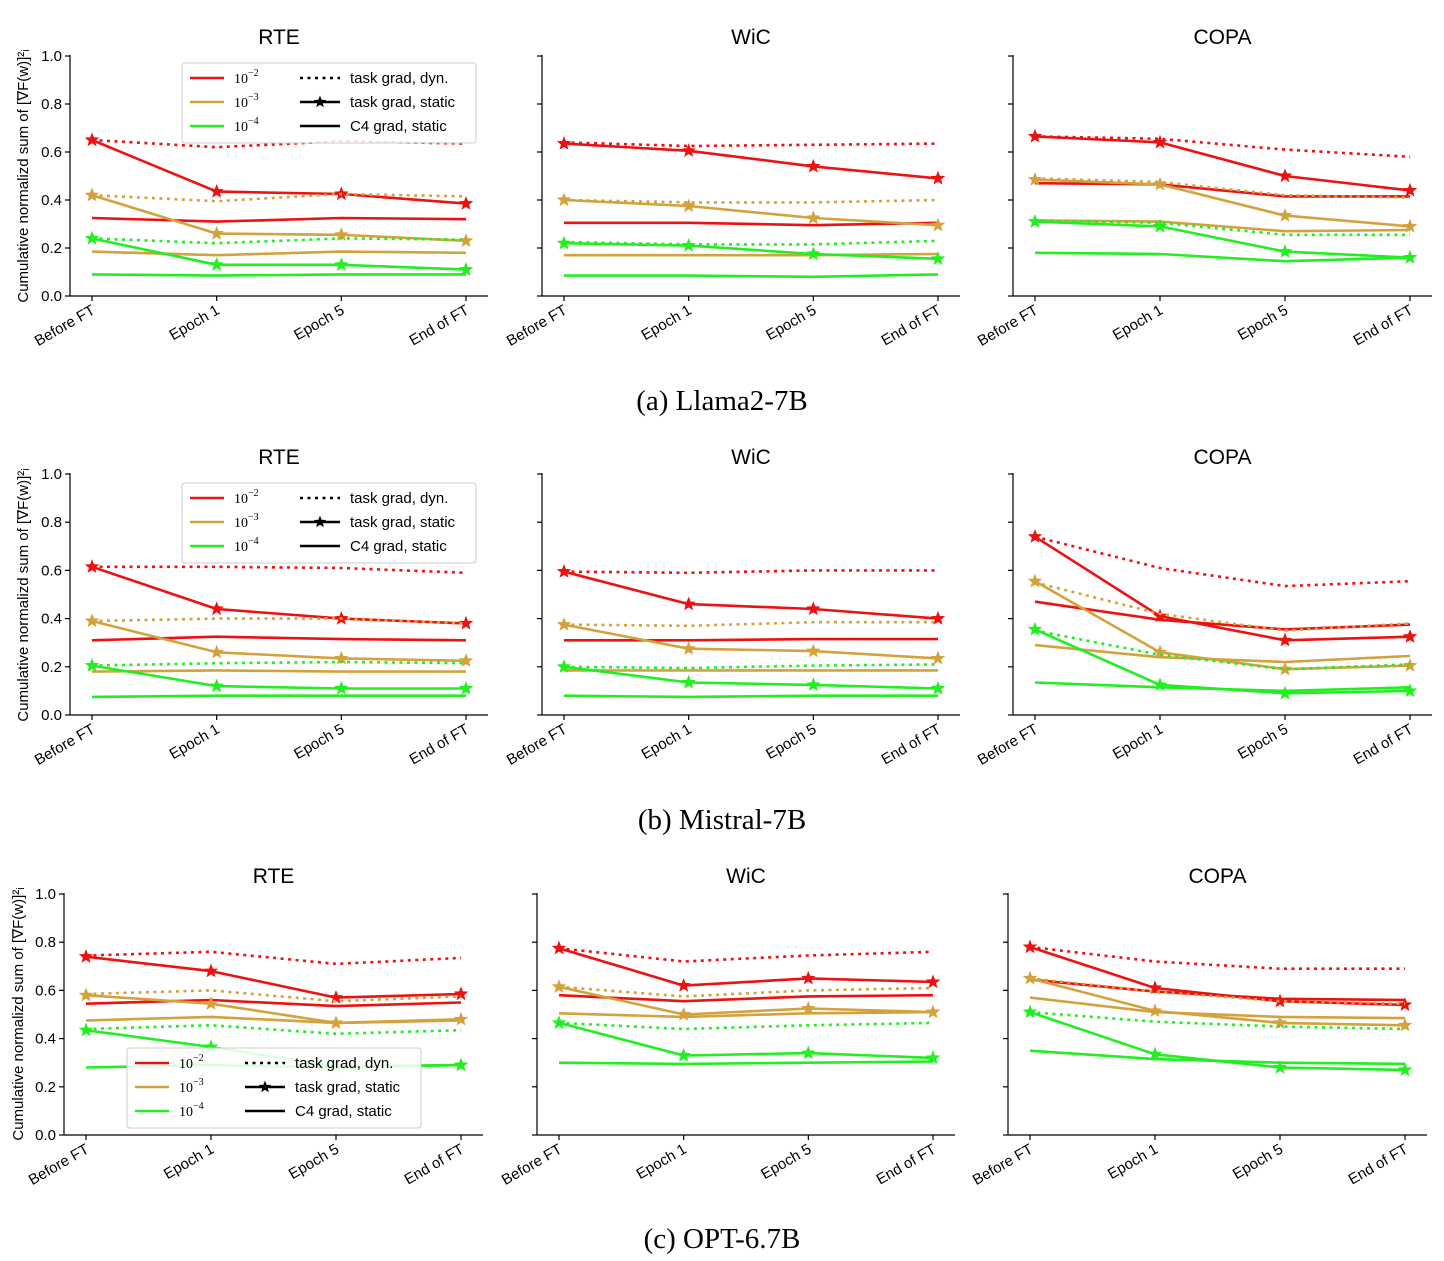 Image resolution: width=1444 pixels, height=1261 pixels. Describe the element at coordinates (722, 401) in the screenshot. I see `subfigure-caption: (a) Llama2-7B` at that location.